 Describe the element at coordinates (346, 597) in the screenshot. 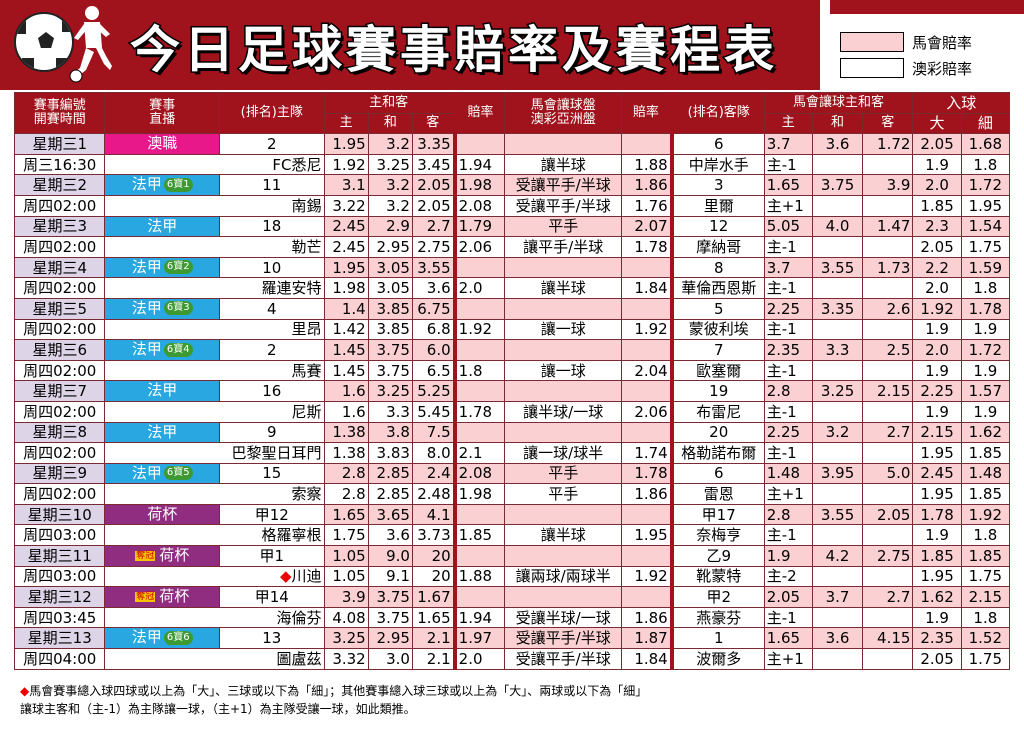

I see `hkjc-home-odds: 3.9` at that location.